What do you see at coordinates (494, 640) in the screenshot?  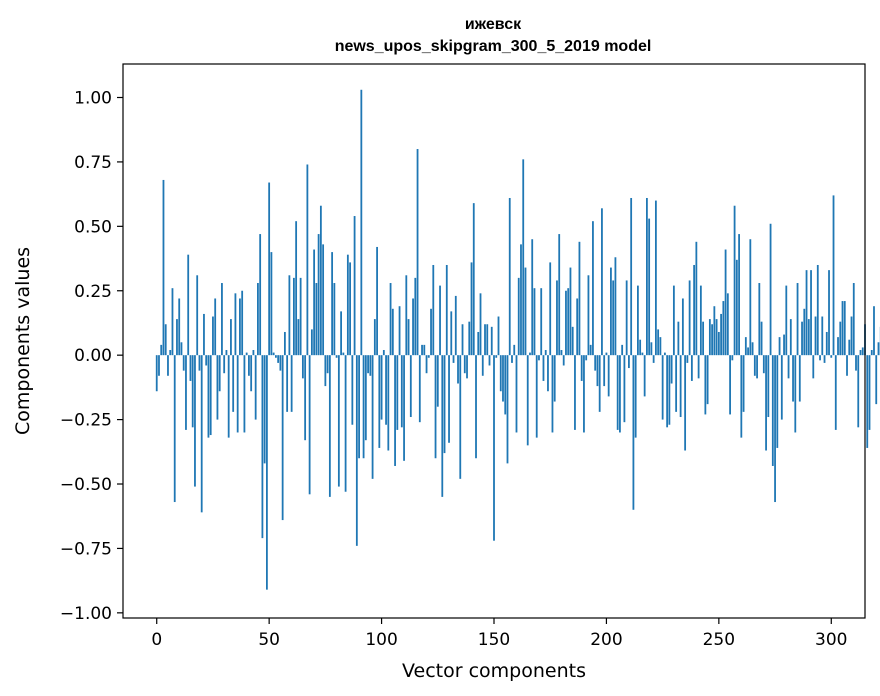 I see `x-tick-label: 150` at bounding box center [494, 640].